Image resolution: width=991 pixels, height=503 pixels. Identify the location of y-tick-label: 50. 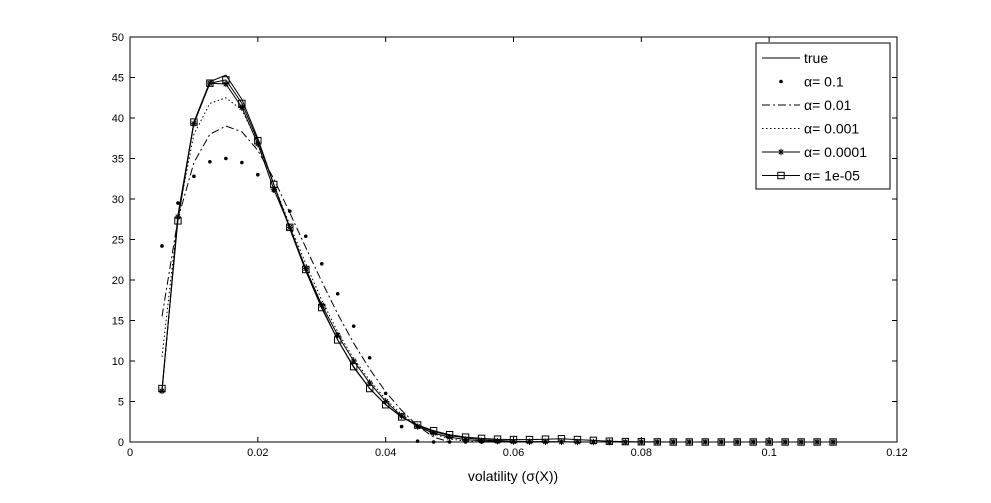
(118, 38).